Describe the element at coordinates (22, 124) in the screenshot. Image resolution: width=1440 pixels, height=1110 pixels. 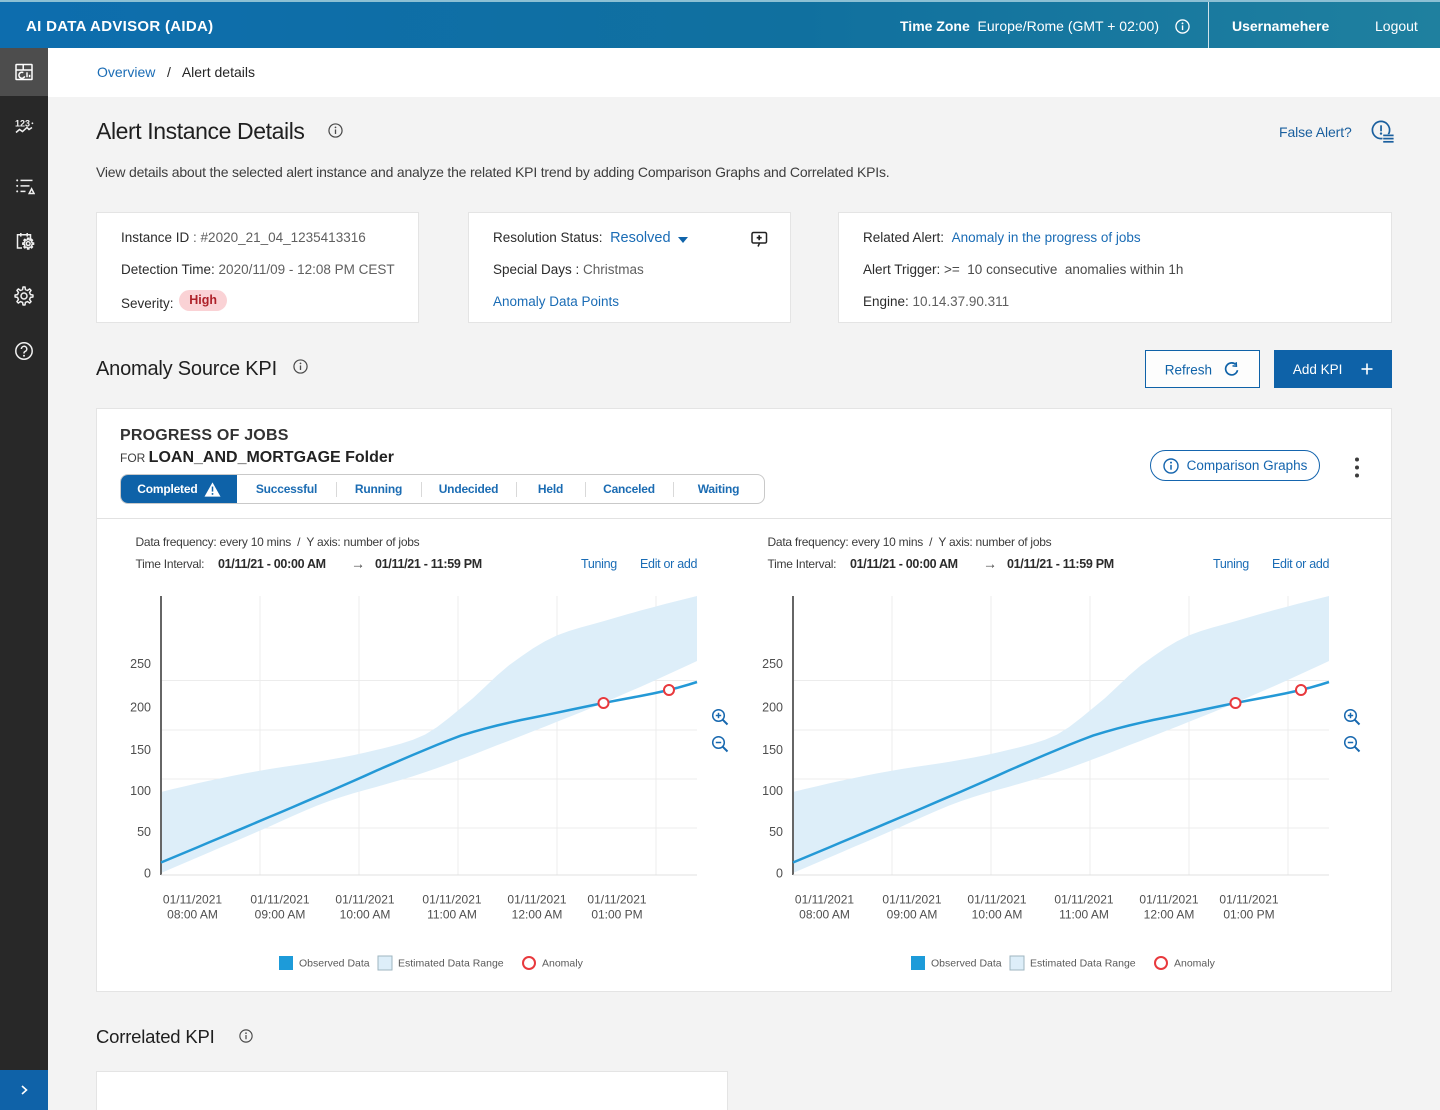
I see `svg-text: 123` at that location.